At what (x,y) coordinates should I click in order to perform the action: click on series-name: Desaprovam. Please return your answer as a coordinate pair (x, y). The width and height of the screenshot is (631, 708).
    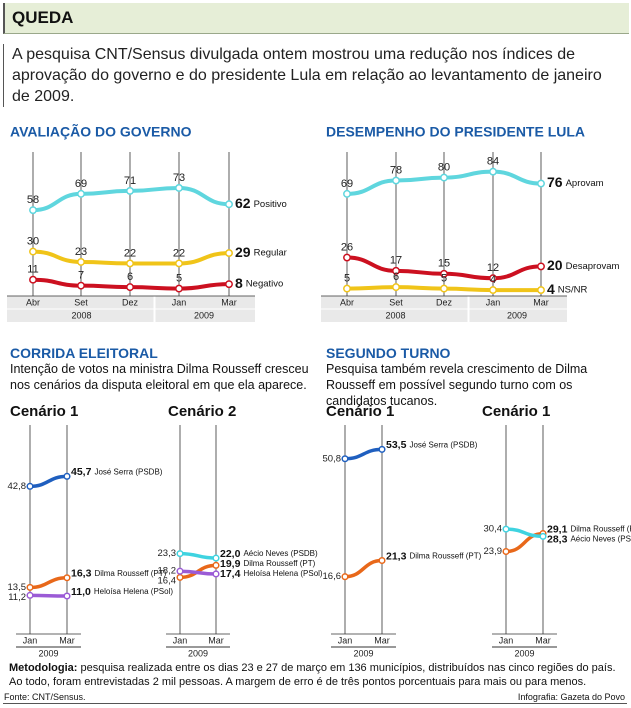
    Looking at the image, I should click on (593, 266).